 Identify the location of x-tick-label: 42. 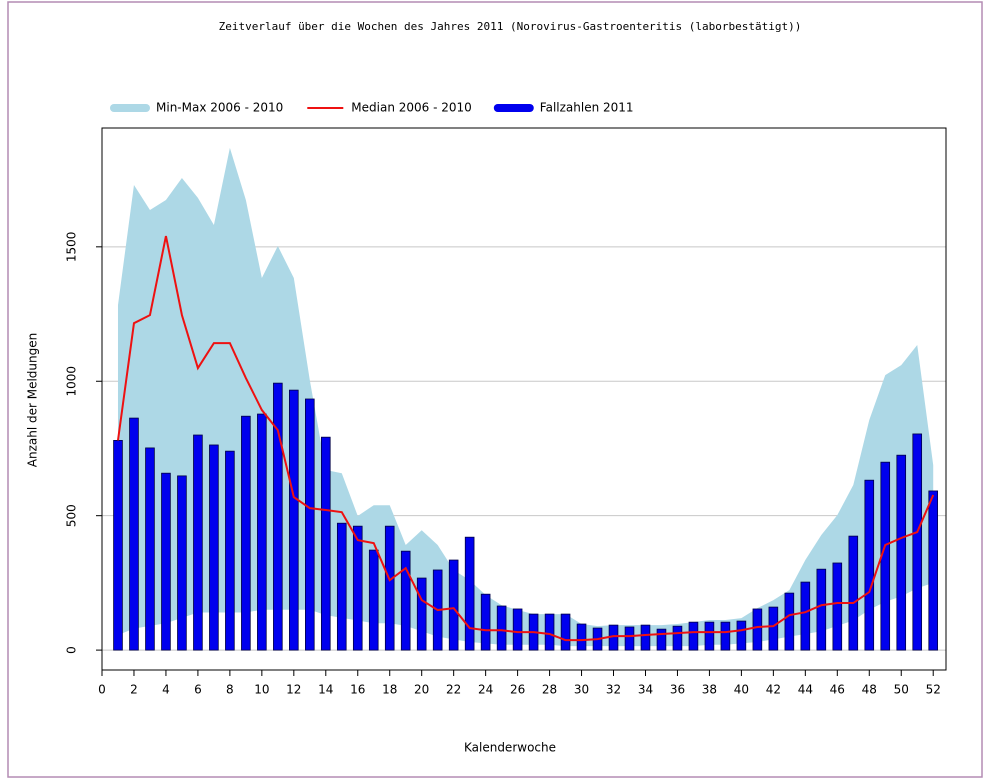
(773, 690).